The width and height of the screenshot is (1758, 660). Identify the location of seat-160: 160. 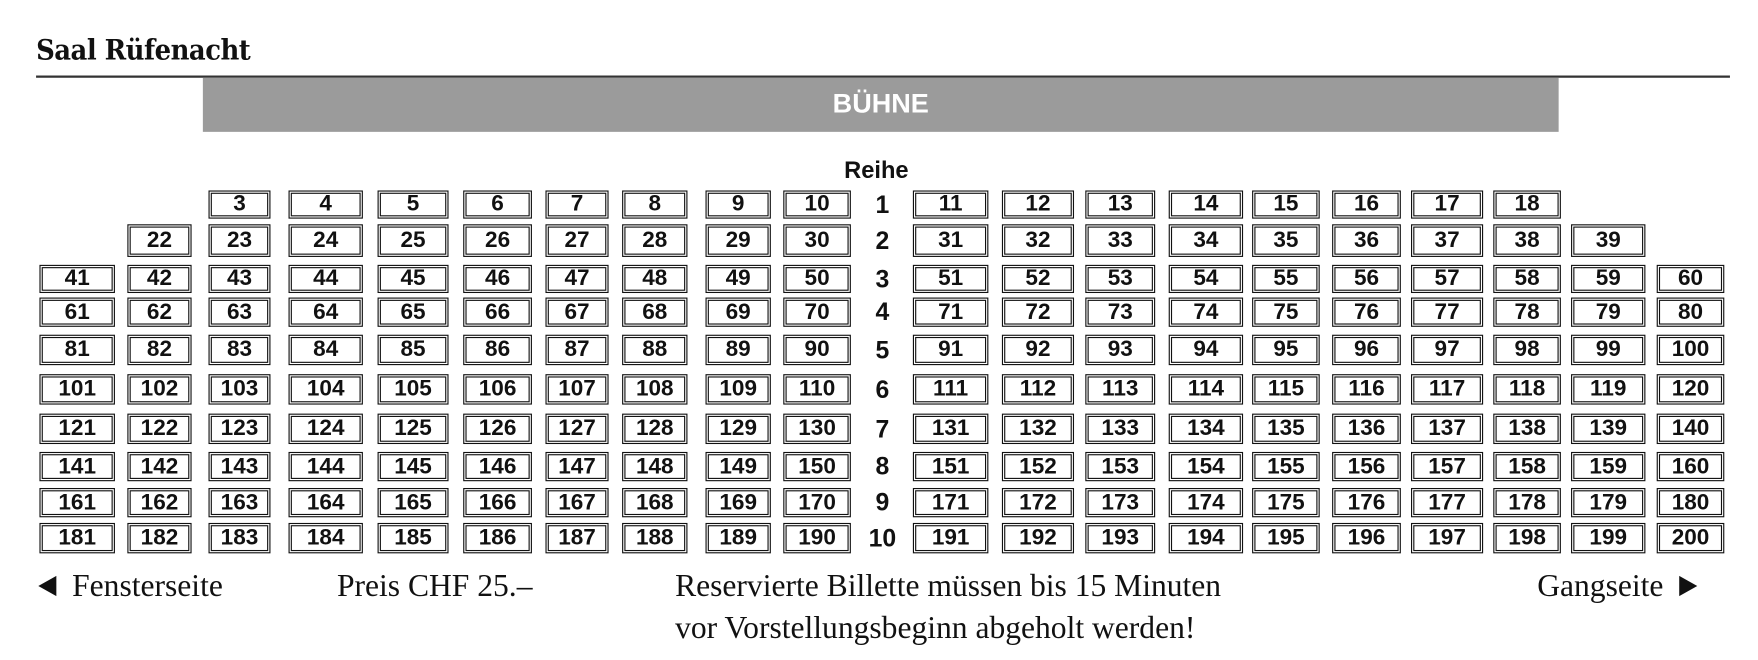
(1690, 466).